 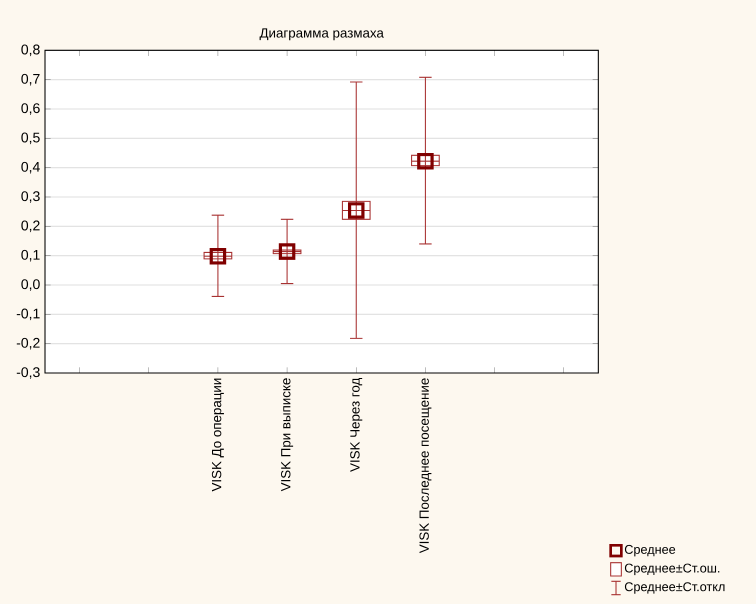 I want to click on legend-label: Среднее±Ст.ош., so click(x=672, y=570).